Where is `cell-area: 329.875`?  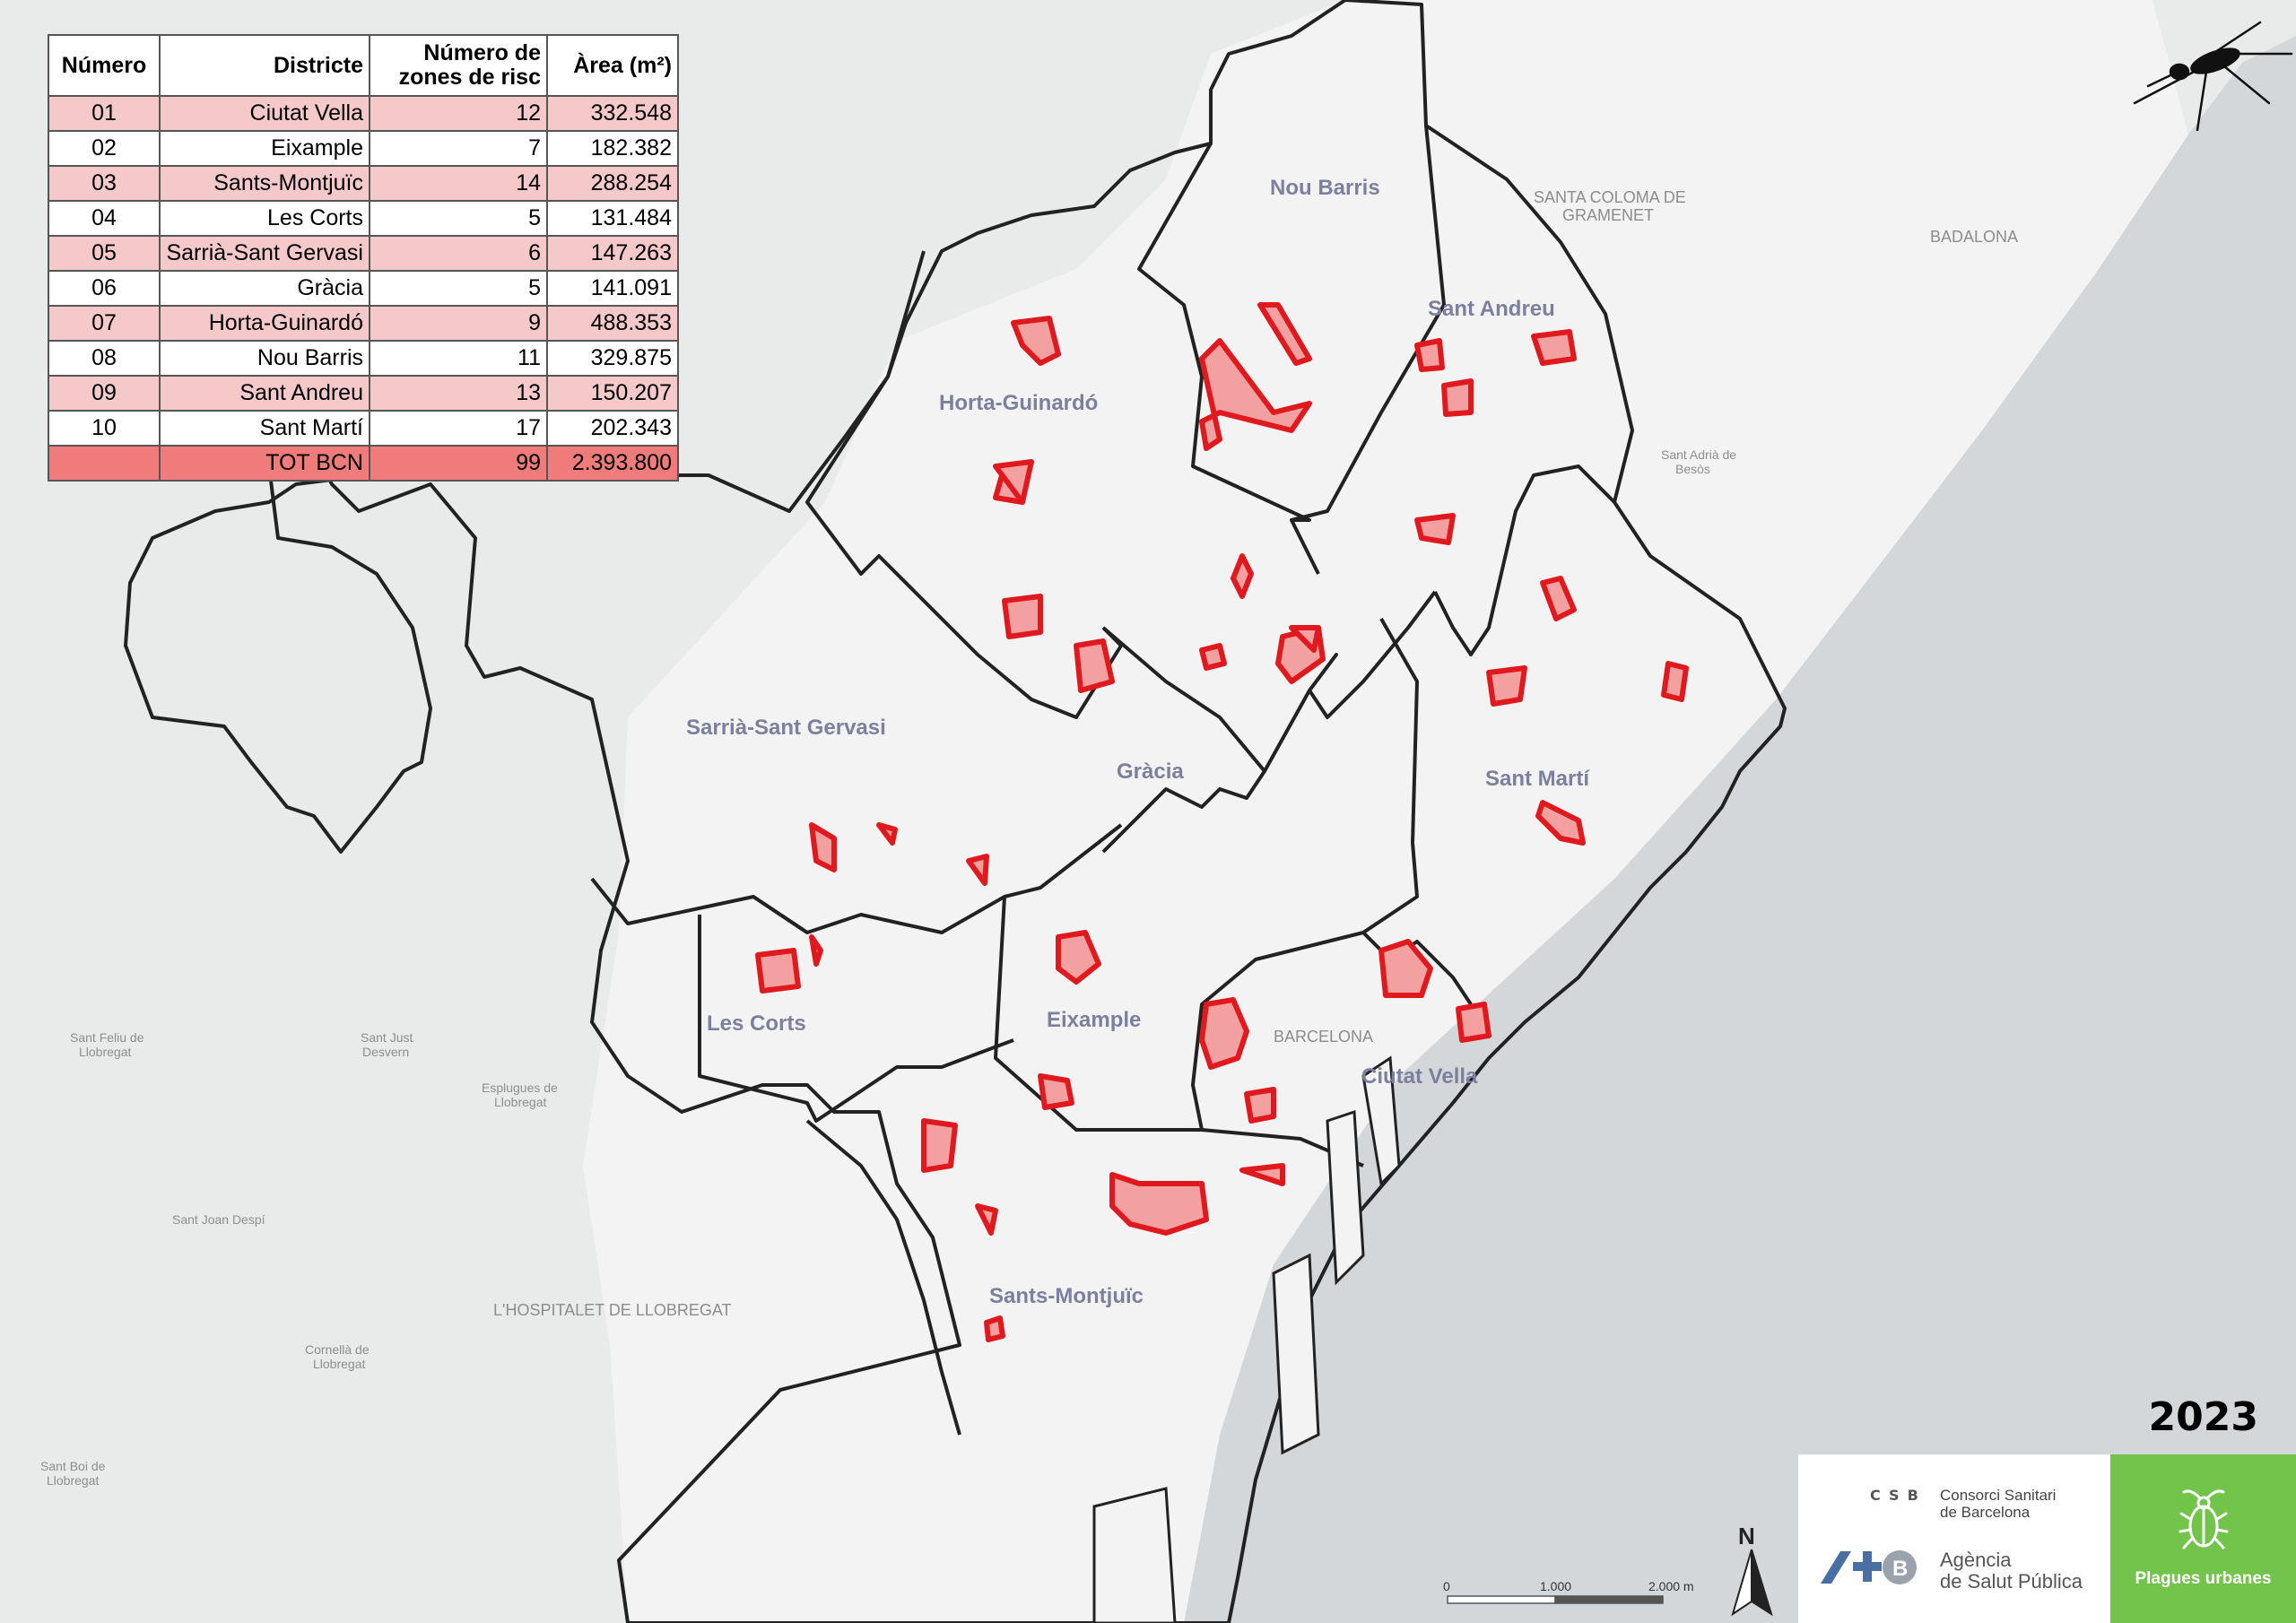 cell-area: 329.875 is located at coordinates (612, 358).